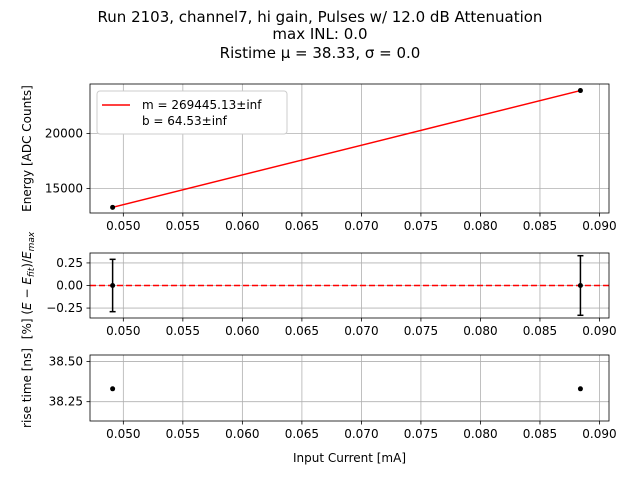  Describe the element at coordinates (599, 331) in the screenshot. I see `residual-xtick-label-8: 0.090` at that location.